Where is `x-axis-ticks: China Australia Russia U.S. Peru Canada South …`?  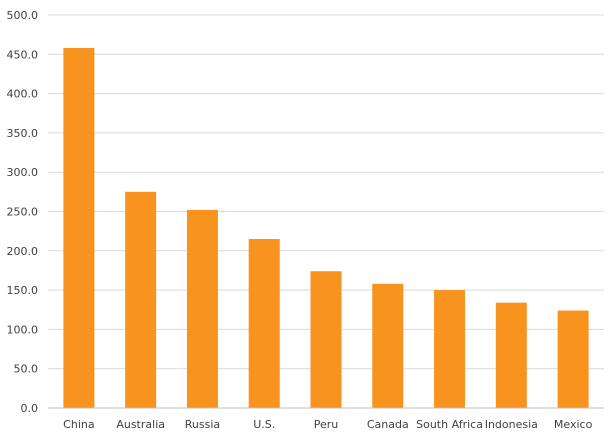 x-axis-ticks: China Australia Russia U.S. Peru Canada South … is located at coordinates (327, 424).